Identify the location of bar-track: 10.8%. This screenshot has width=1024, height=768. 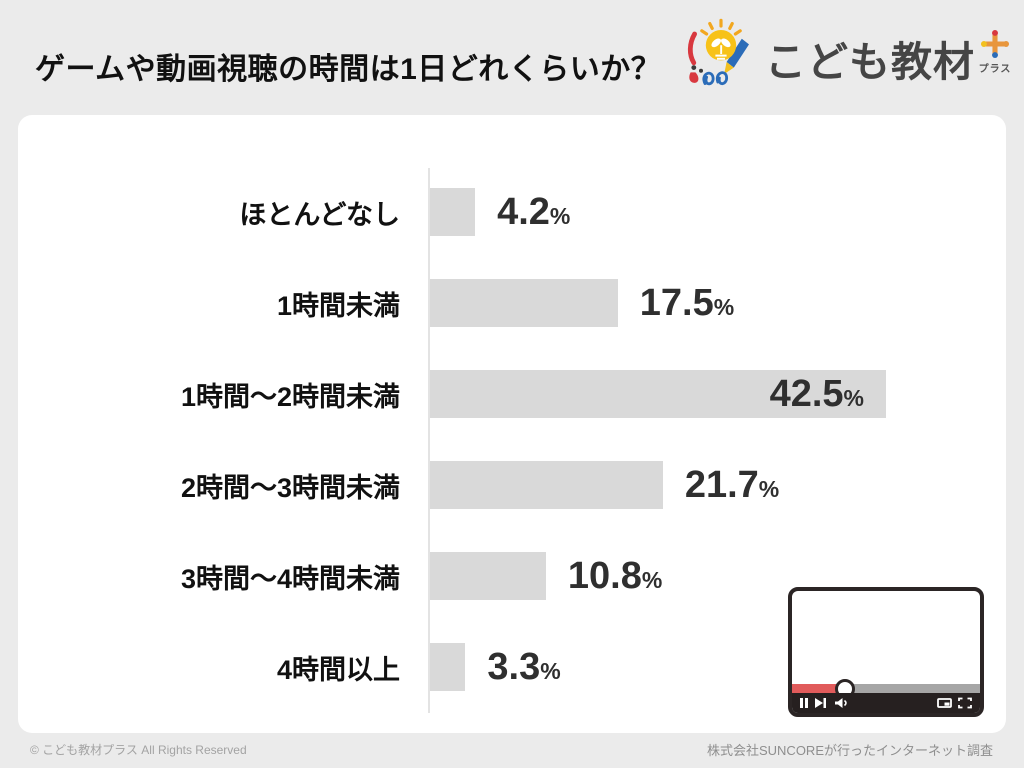
(718, 576).